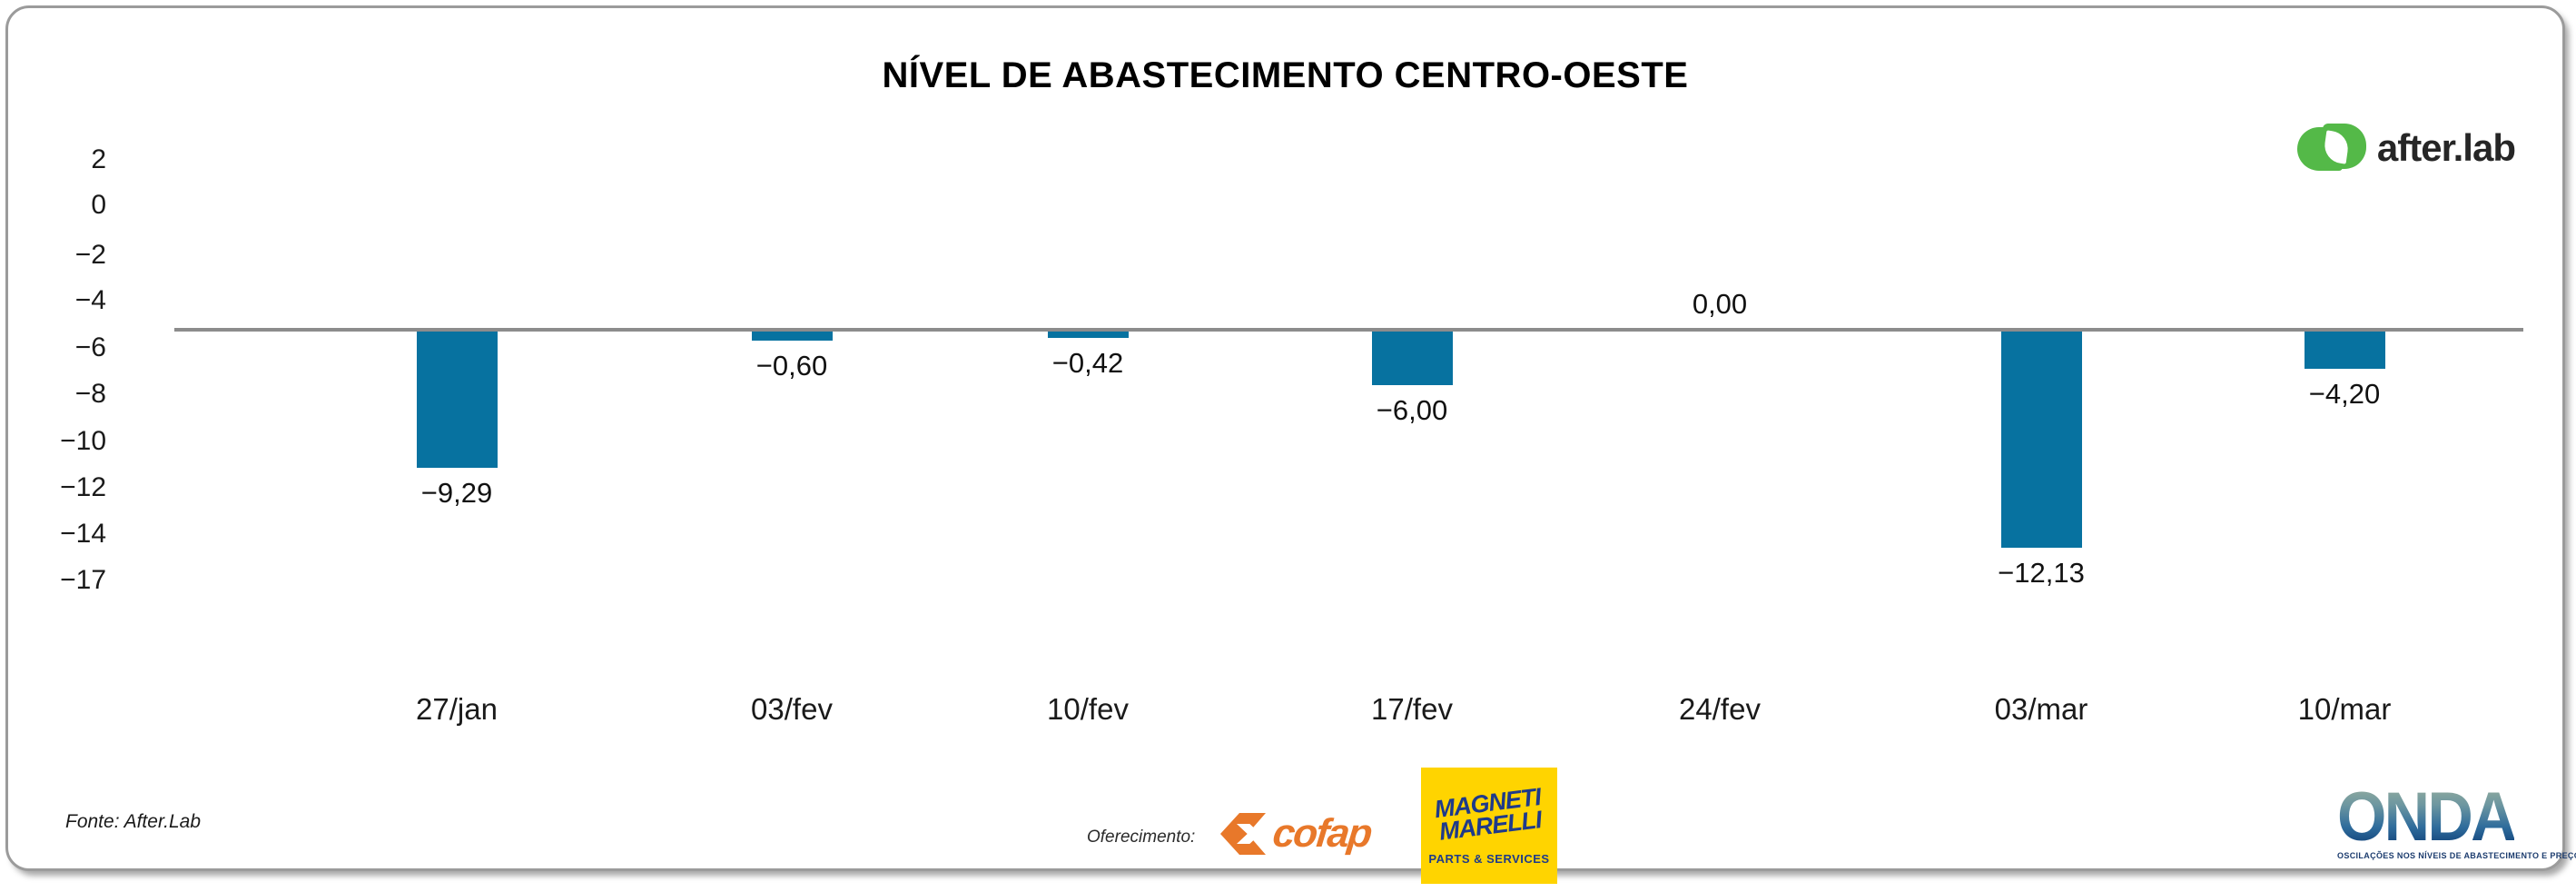 This screenshot has height=892, width=2576. I want to click on y-axis-tick: −4, so click(90, 300).